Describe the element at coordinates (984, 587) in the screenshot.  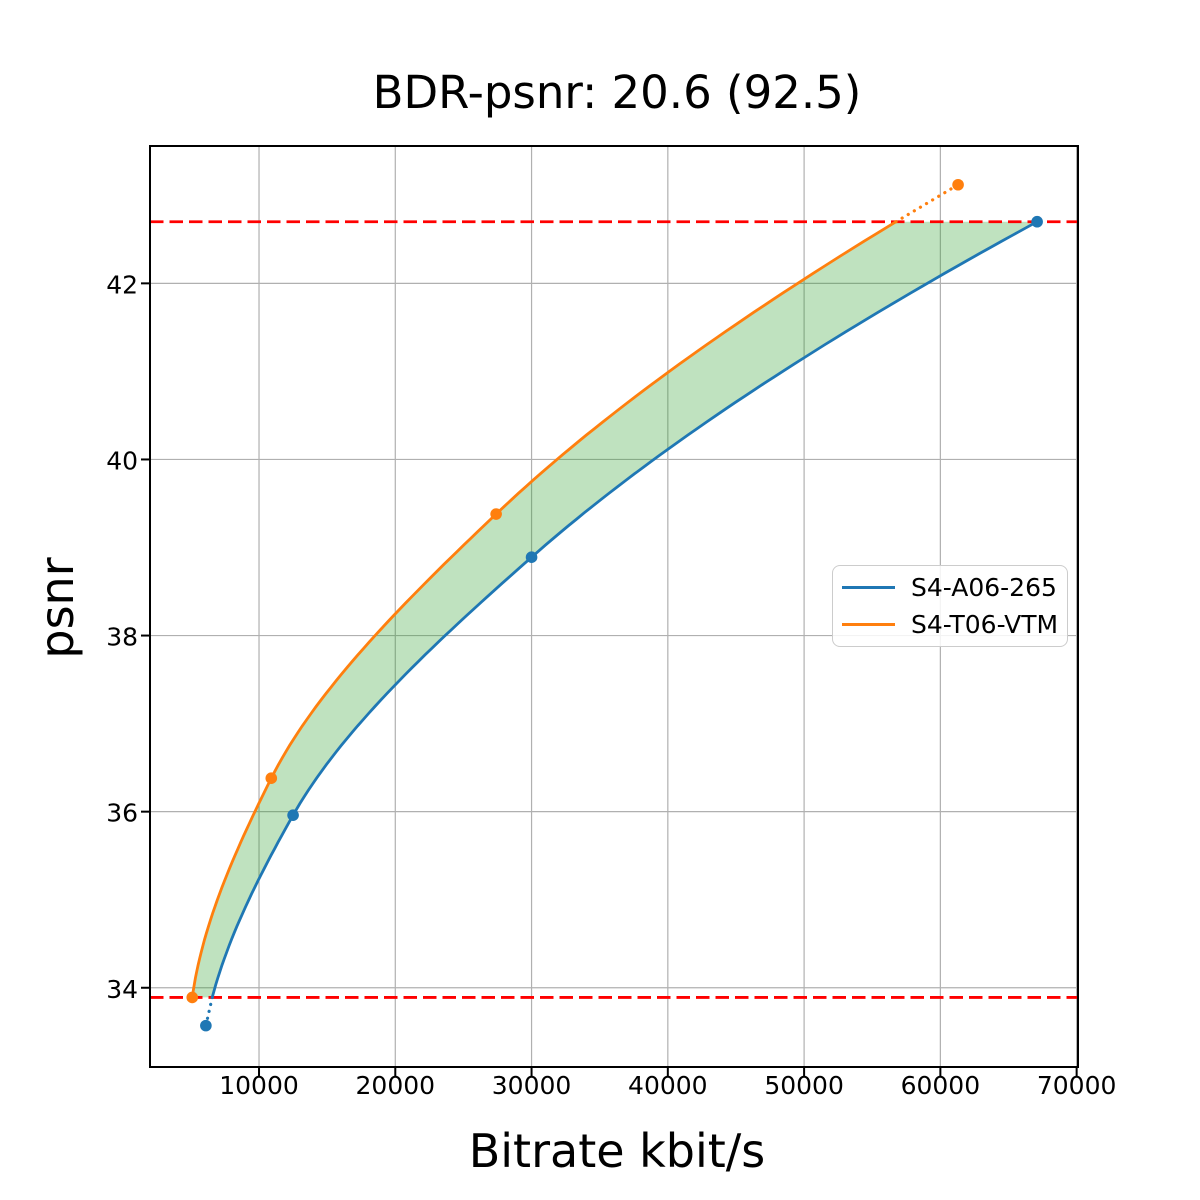
I see `legend-label: S4-A06-265` at that location.